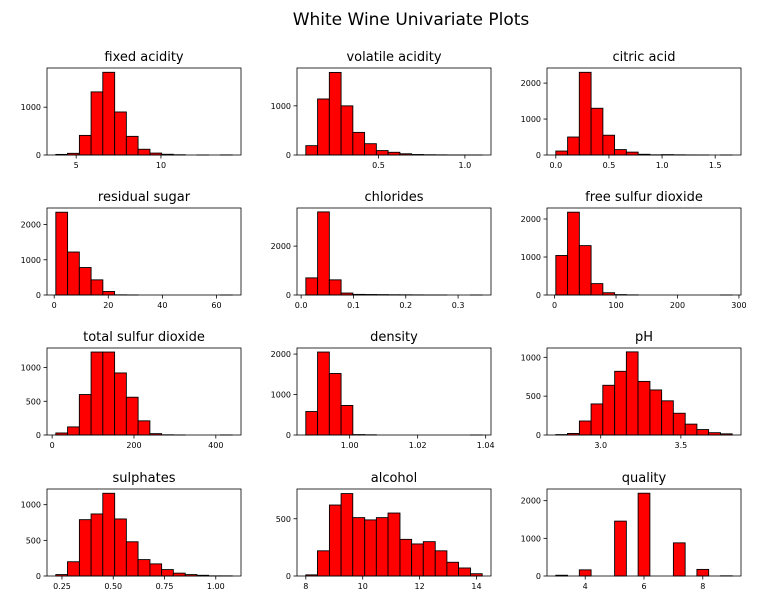 This screenshot has height=604, width=766. I want to click on subplot: 0 20 40 60 0 1000 2000 residual sugar, so click(131, 250).